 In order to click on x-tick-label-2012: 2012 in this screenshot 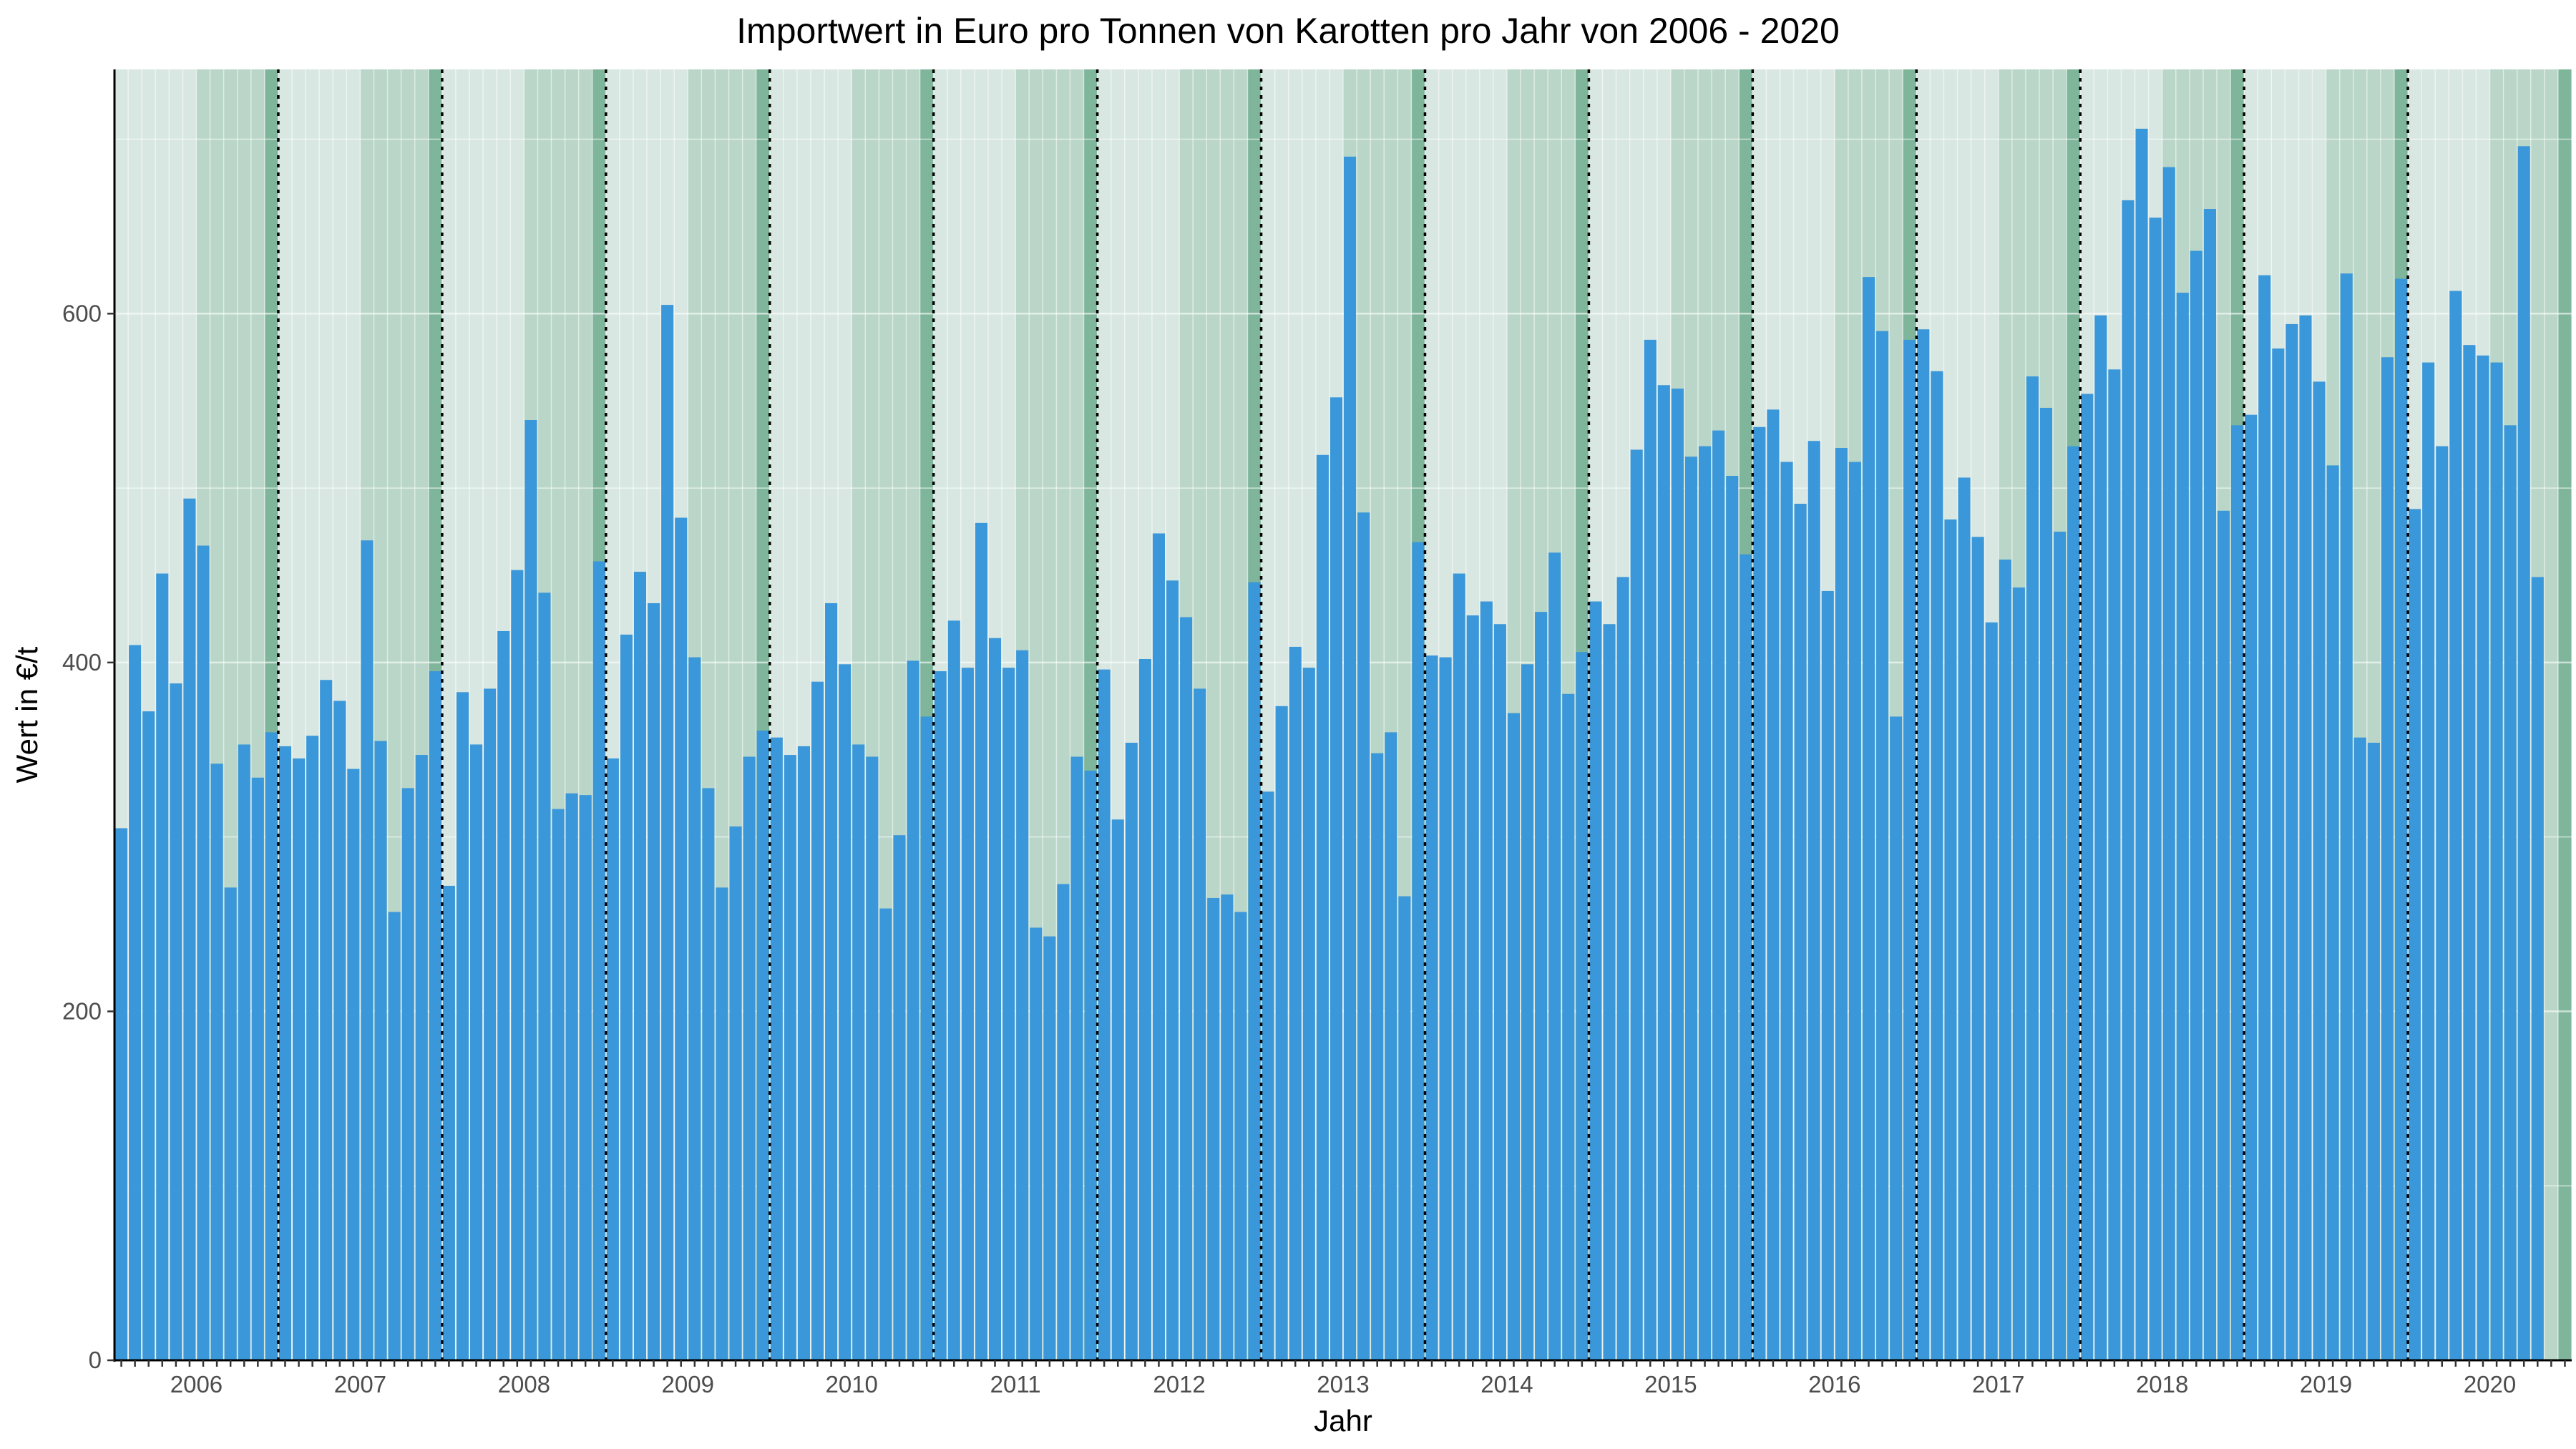, I will do `click(1179, 1384)`.